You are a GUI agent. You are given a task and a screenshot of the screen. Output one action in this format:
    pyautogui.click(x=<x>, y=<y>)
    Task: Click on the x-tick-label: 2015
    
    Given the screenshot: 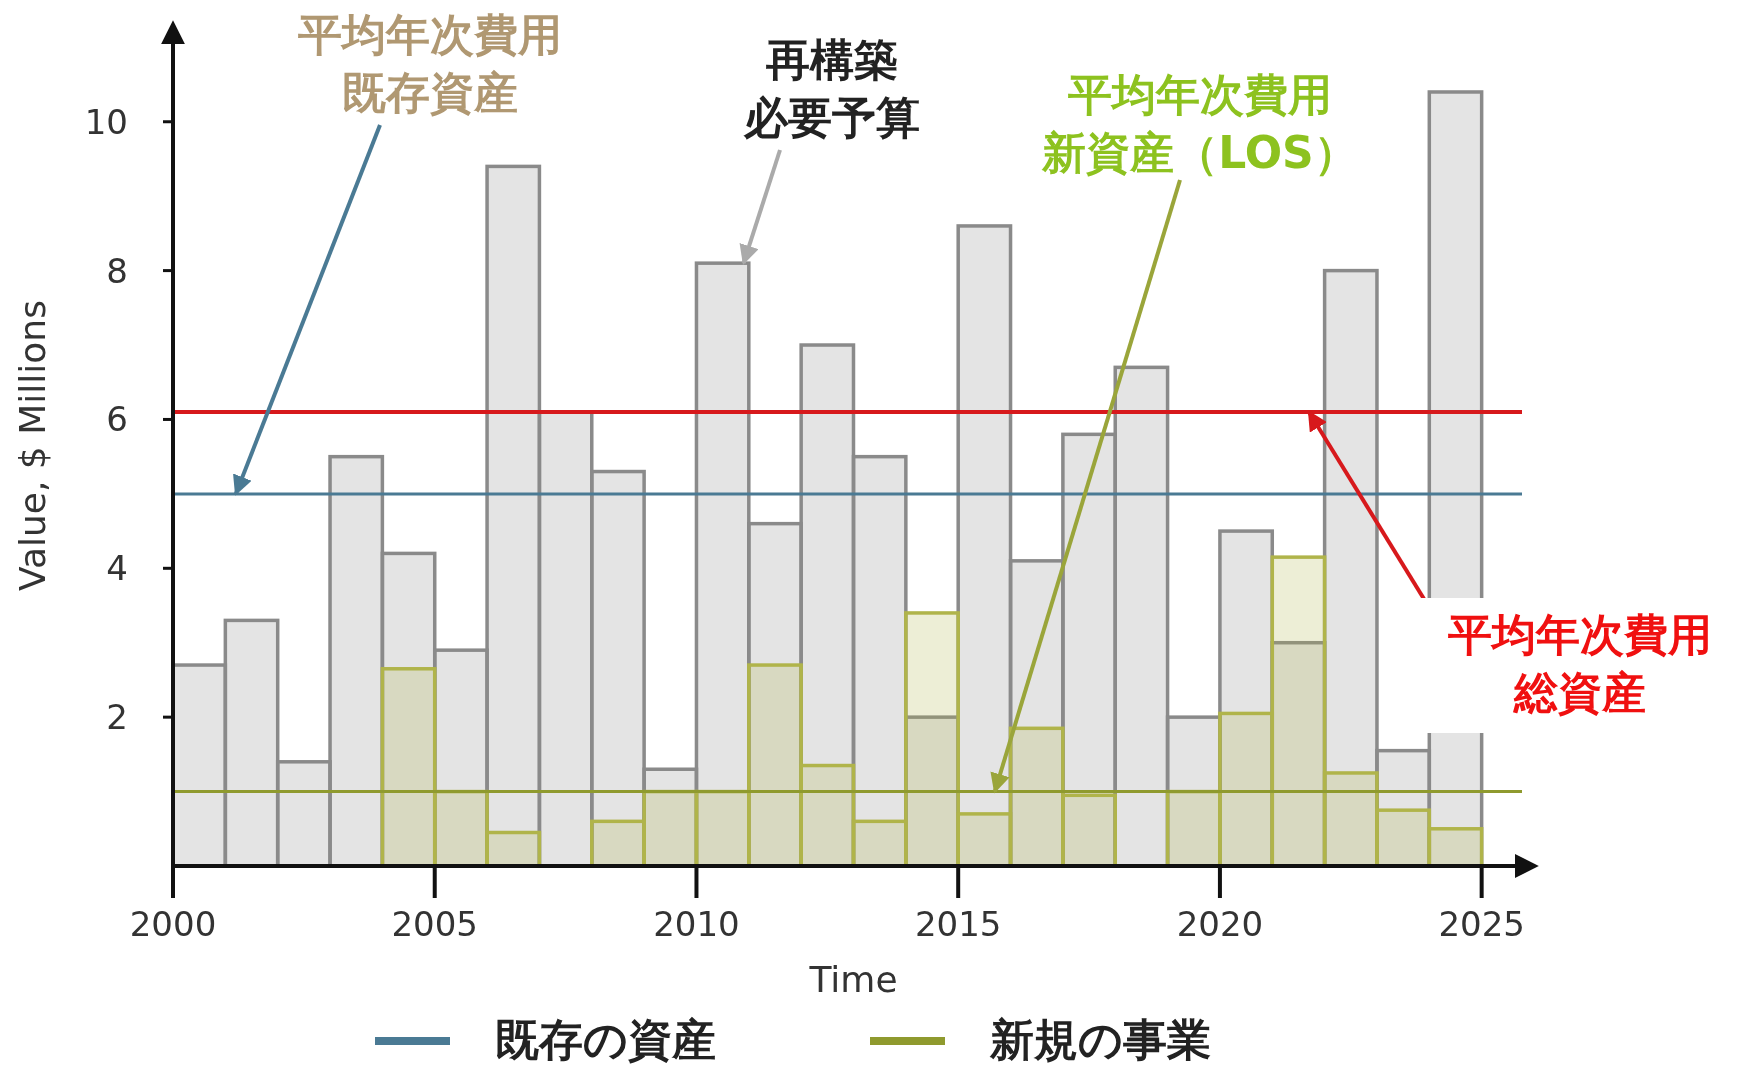 What is the action you would take?
    pyautogui.click(x=958, y=924)
    